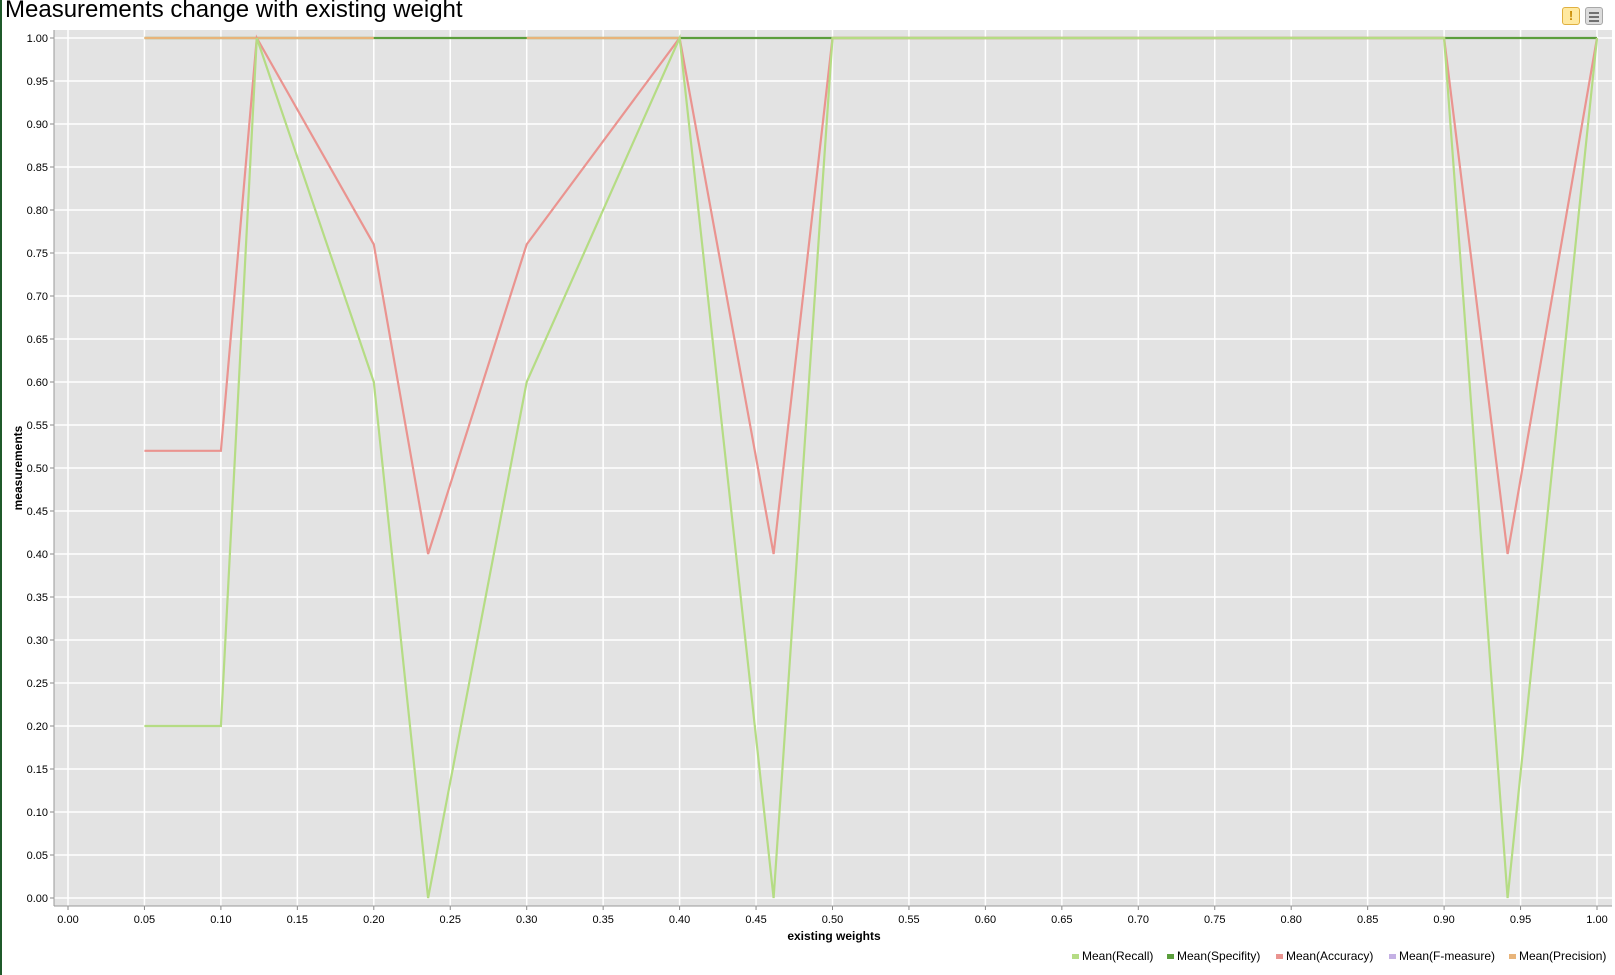 Image resolution: width=1615 pixels, height=975 pixels. What do you see at coordinates (37, 555) in the screenshot?
I see `y-tick-label: 0.40` at bounding box center [37, 555].